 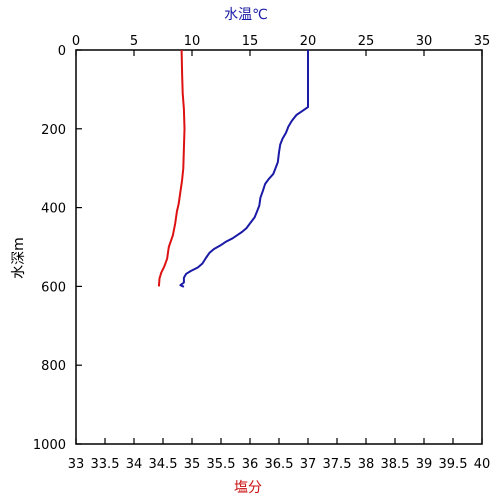 I want to click on top-axis-tick-label: 25, so click(x=366, y=41).